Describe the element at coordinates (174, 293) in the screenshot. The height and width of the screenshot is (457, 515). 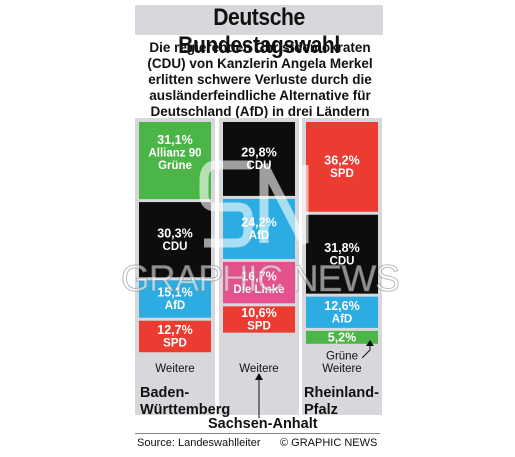
I see `data-label-afd: 15,1%` at that location.